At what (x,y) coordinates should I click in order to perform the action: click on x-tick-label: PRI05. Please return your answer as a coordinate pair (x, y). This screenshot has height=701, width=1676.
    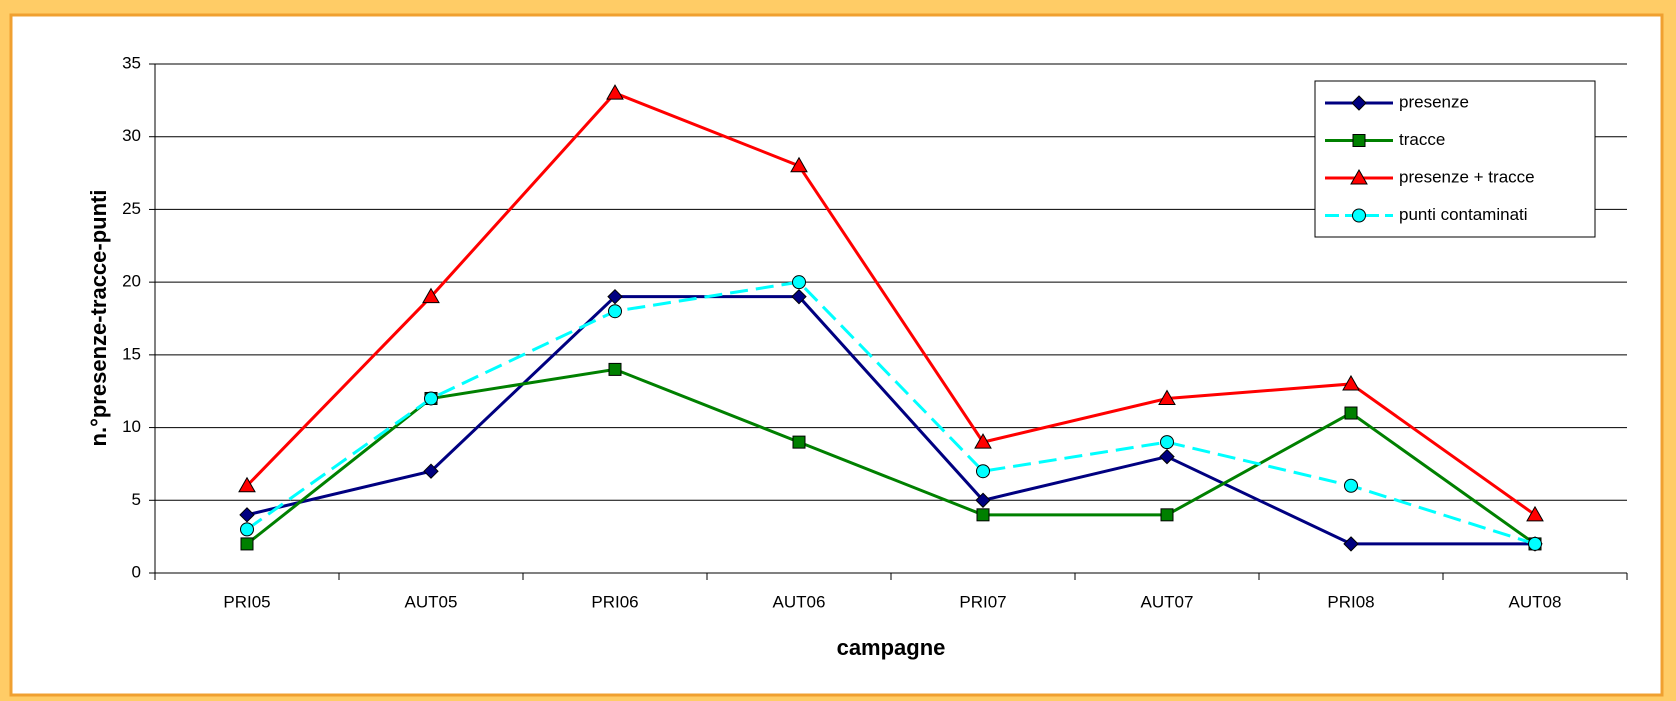
    Looking at the image, I should click on (246, 601).